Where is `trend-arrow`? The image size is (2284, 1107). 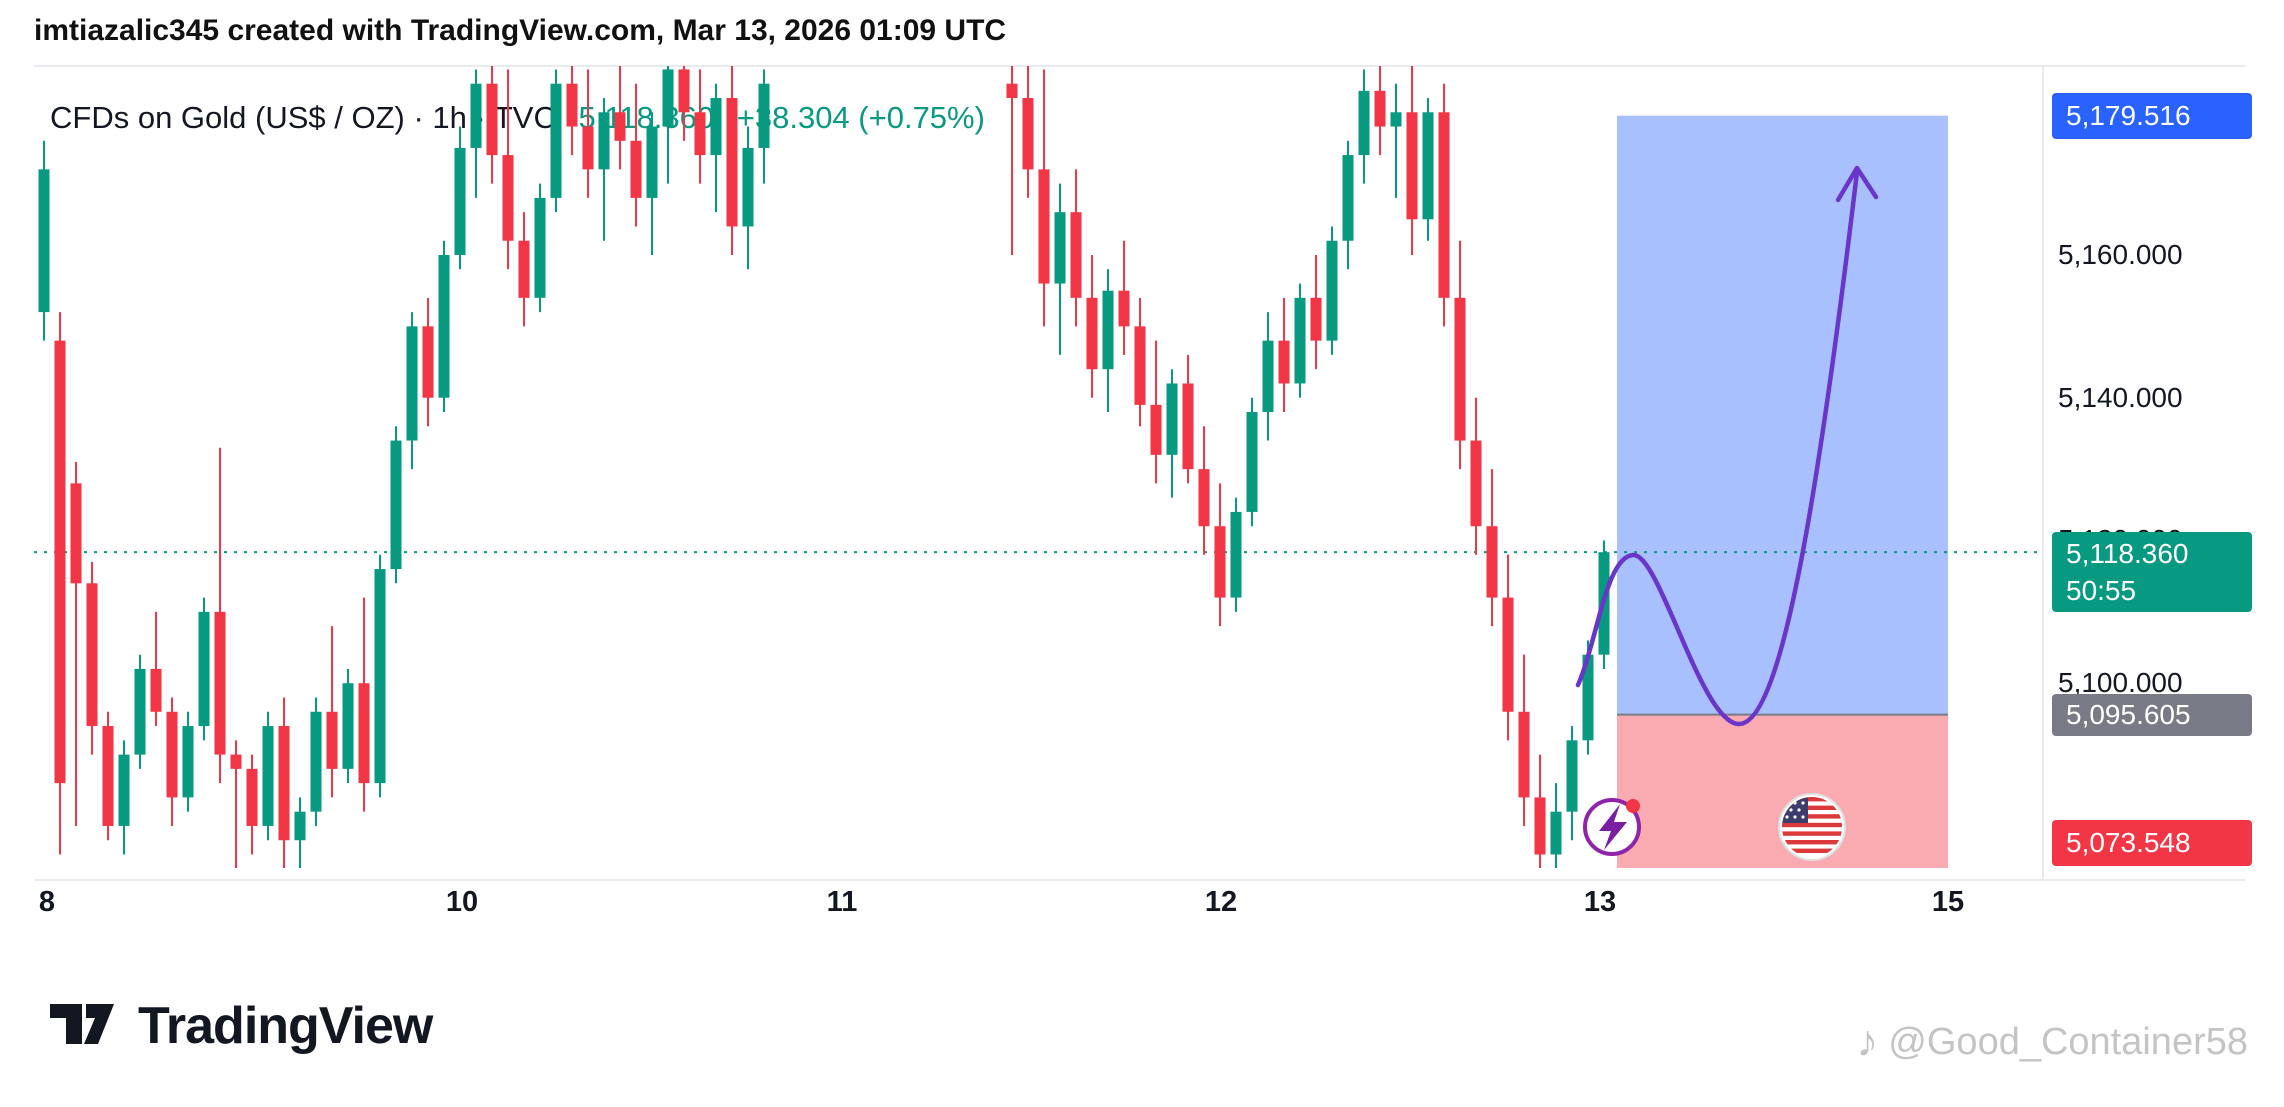
trend-arrow is located at coordinates (1717, 448).